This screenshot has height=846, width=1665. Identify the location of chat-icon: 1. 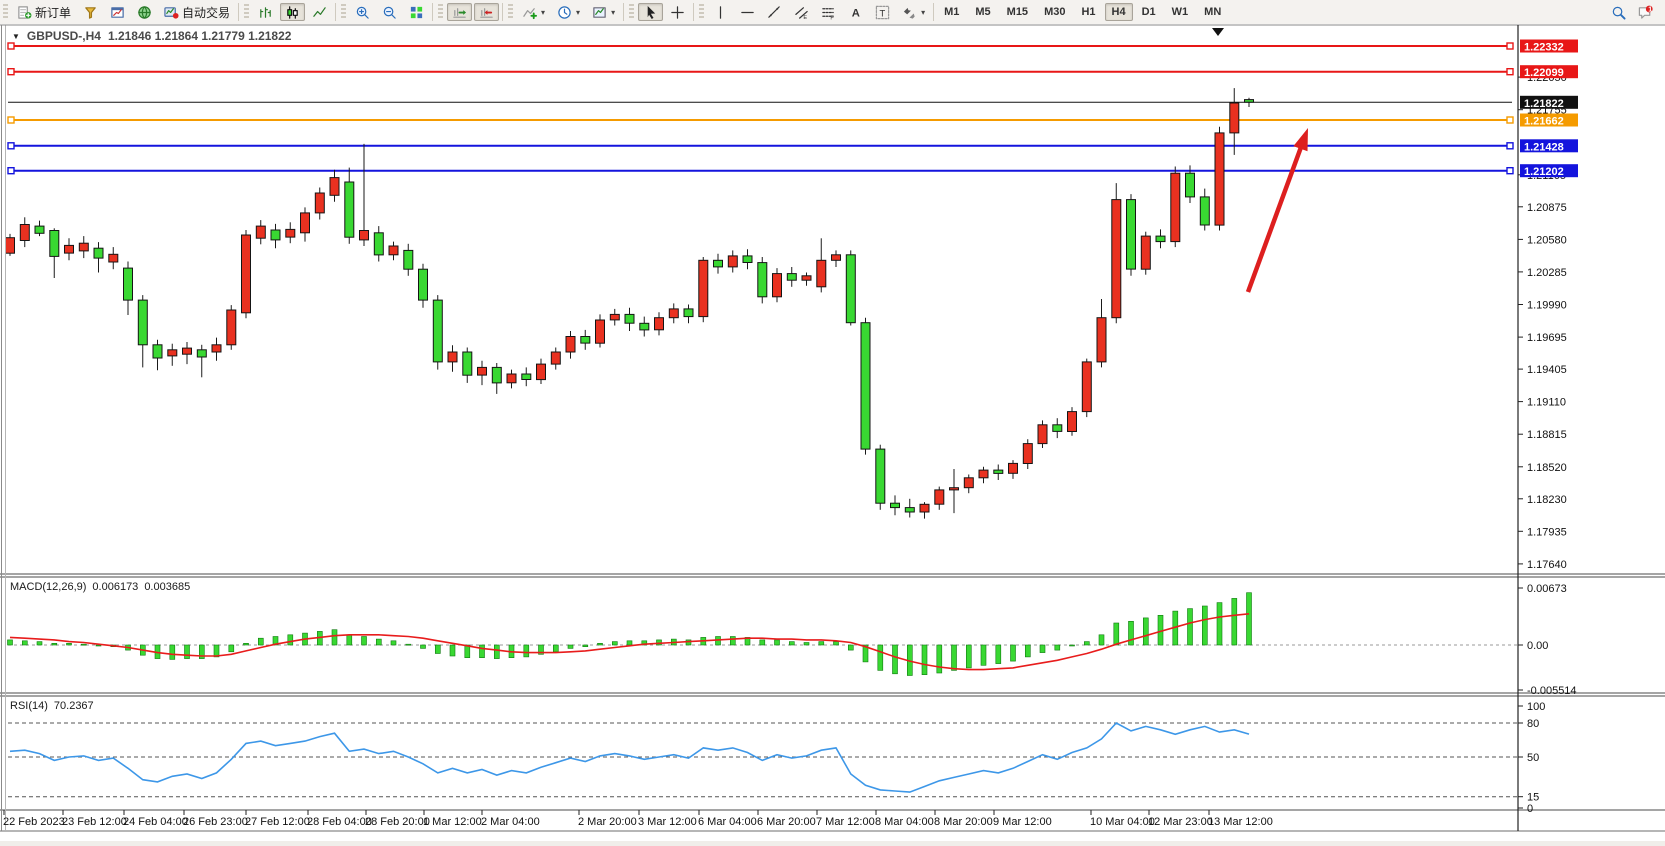
(1645, 12).